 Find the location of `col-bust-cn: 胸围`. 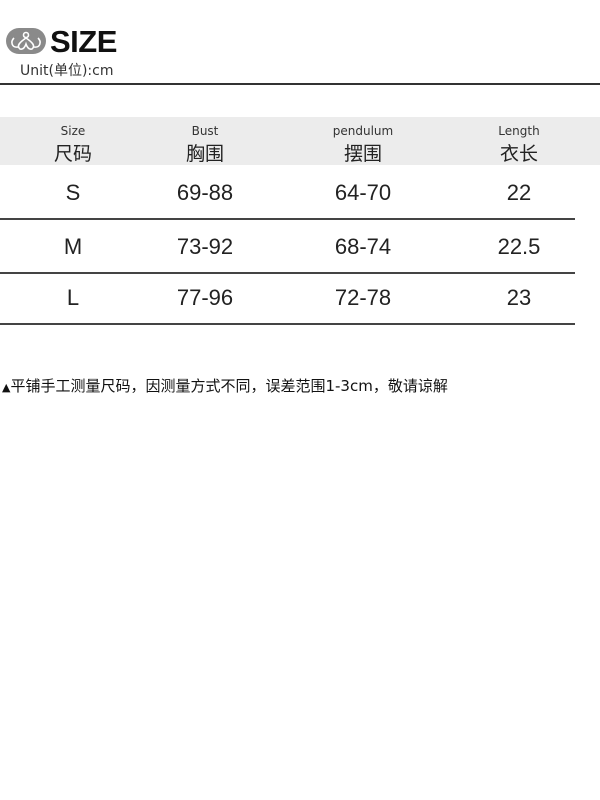

col-bust-cn: 胸围 is located at coordinates (204, 154).